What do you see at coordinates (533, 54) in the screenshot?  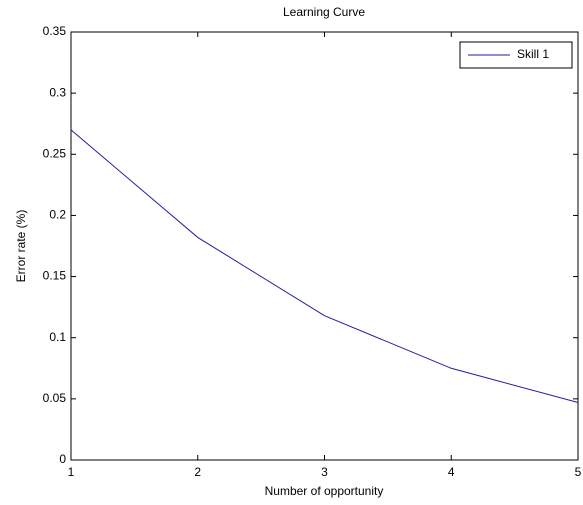 I see `legend-label: Skill 1` at bounding box center [533, 54].